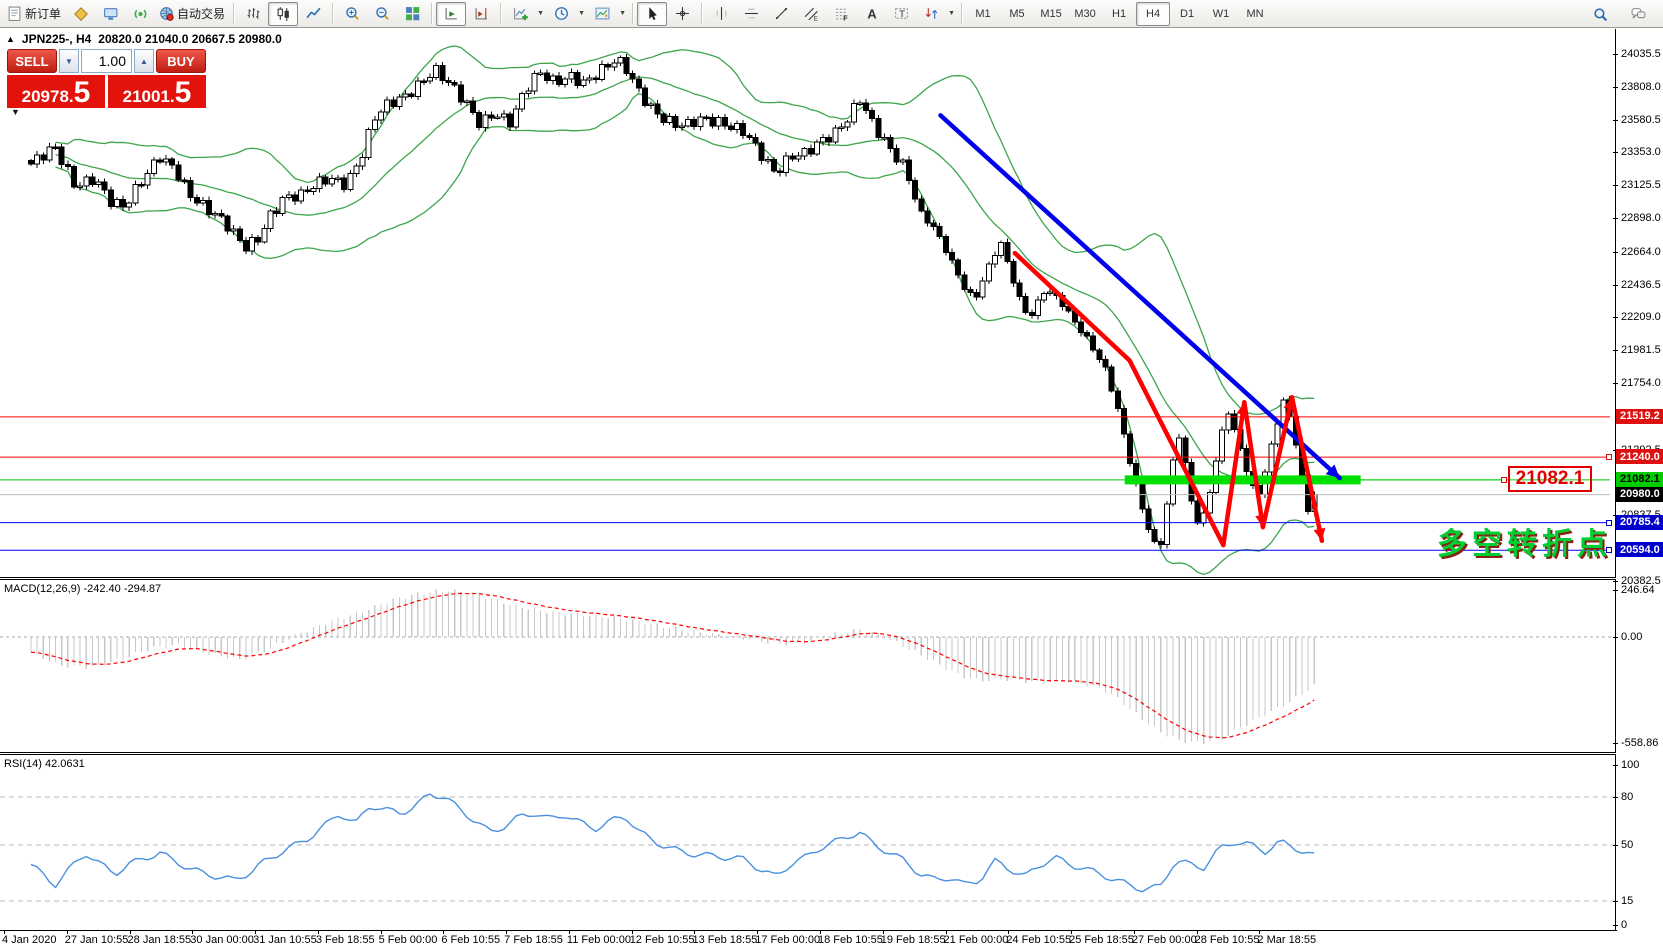 The image size is (1663, 952). I want to click on tf-m15-button: M15, so click(1051, 14).